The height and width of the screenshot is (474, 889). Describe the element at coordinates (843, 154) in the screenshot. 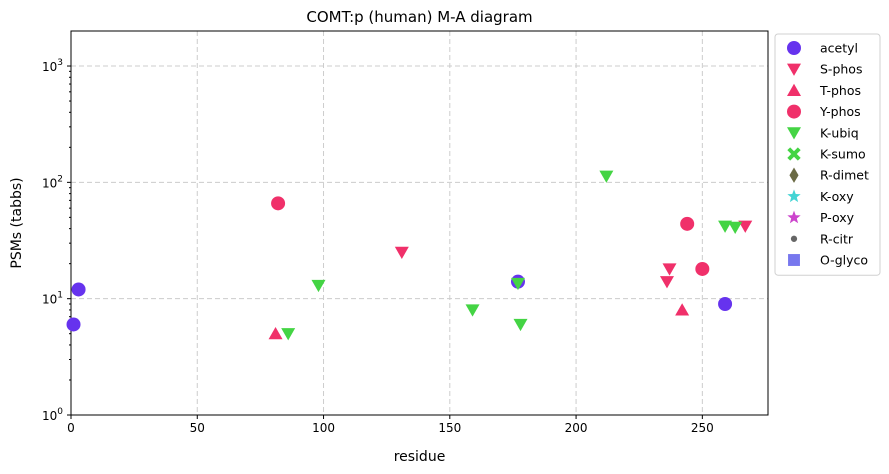

I see `legend-label: K-sumo` at that location.